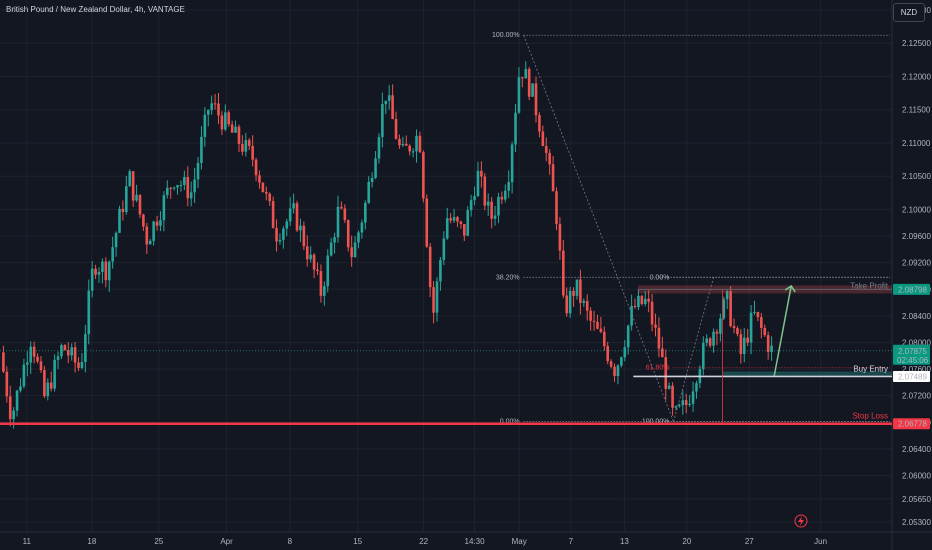  I want to click on last-price-tag-bg, so click(911, 354).